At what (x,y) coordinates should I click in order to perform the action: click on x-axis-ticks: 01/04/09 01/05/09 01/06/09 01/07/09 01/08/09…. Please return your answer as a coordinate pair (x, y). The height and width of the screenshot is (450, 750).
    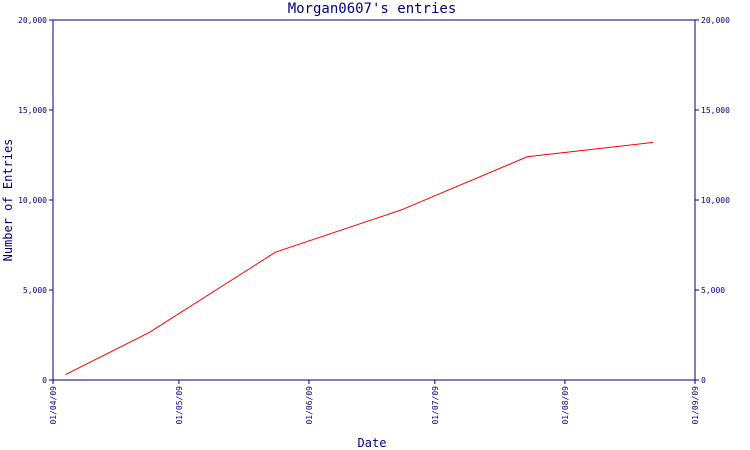
    Looking at the image, I should click on (374, 402).